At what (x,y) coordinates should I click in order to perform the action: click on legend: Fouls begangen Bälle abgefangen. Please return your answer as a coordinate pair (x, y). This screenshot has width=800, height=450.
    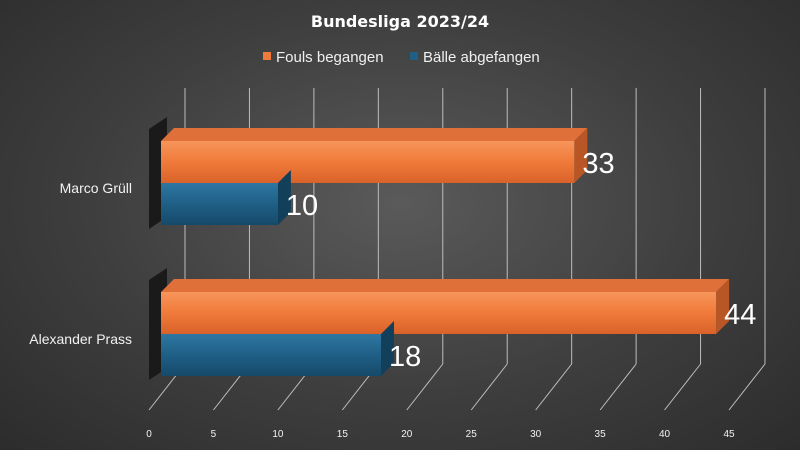
    Looking at the image, I should click on (401, 57).